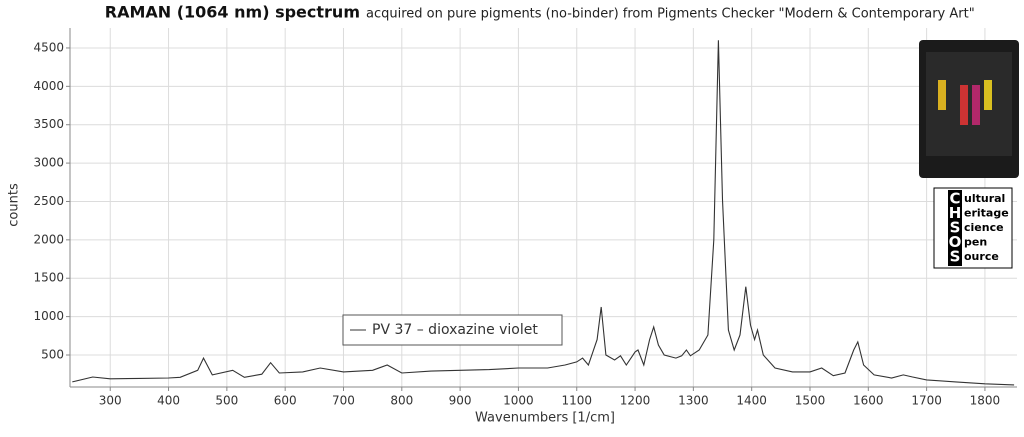 The width and height of the screenshot is (1024, 437). I want to click on x-tick-label: 500, so click(226, 401).